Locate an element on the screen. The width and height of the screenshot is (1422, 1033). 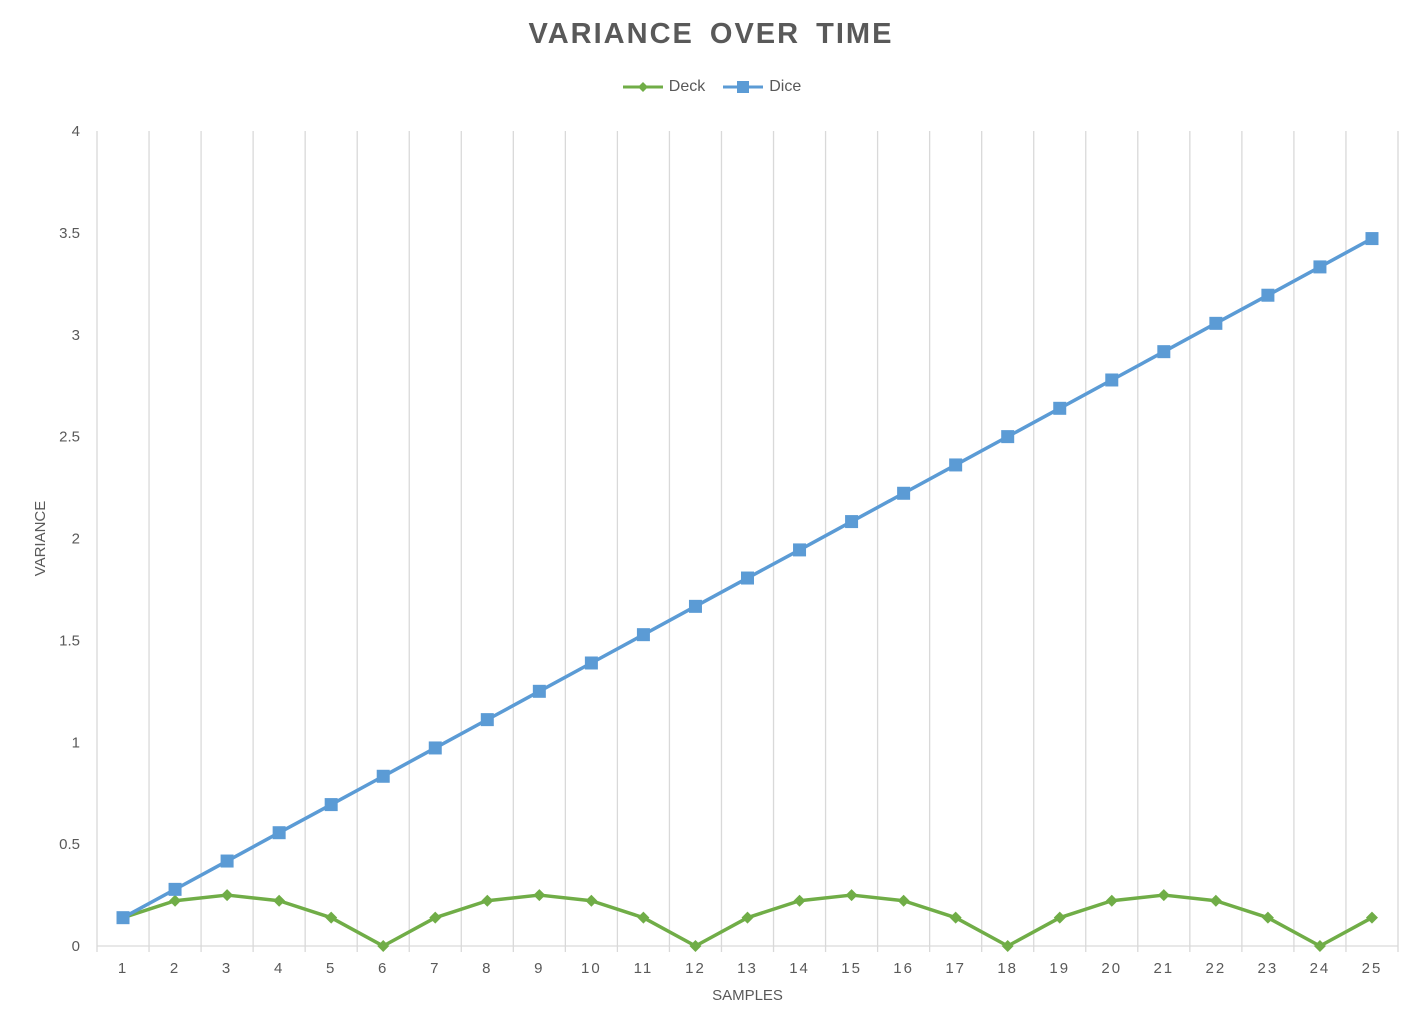
chart-title: VARIANCE OVER TIME is located at coordinates (711, 34).